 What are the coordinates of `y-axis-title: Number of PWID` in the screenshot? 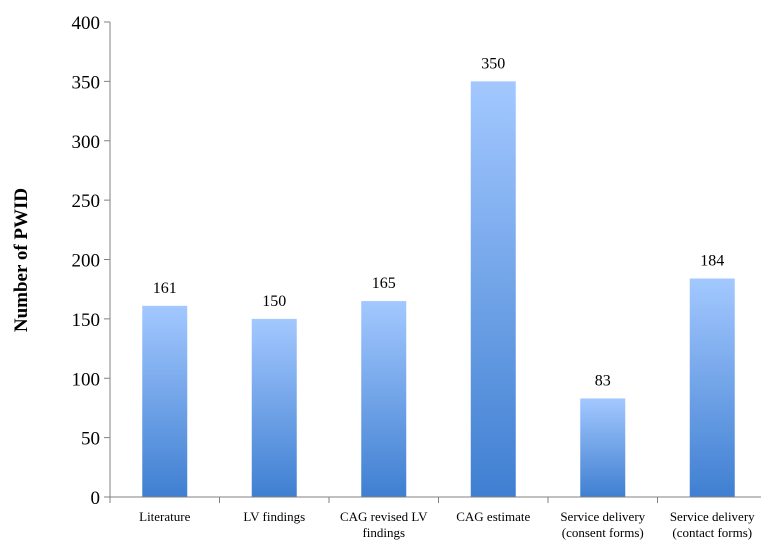 It's located at (21, 260).